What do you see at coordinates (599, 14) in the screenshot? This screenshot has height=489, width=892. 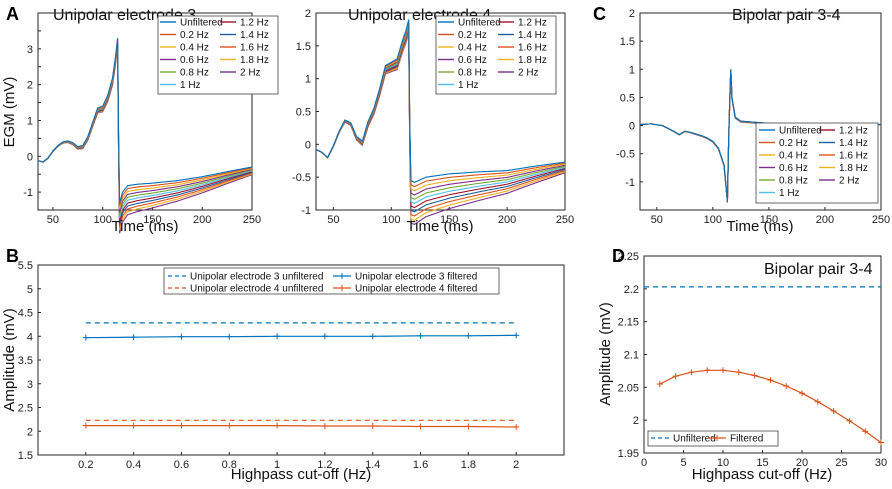 I see `panel-letter-c: C` at bounding box center [599, 14].